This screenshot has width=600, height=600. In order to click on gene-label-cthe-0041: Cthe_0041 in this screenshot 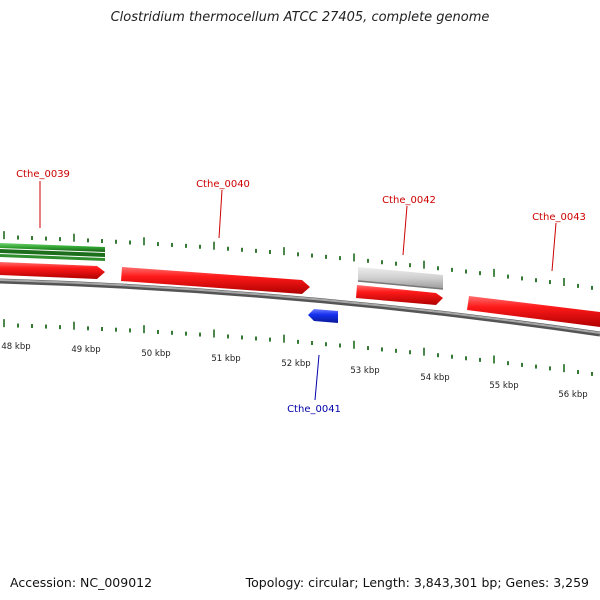, I will do `click(314, 409)`.